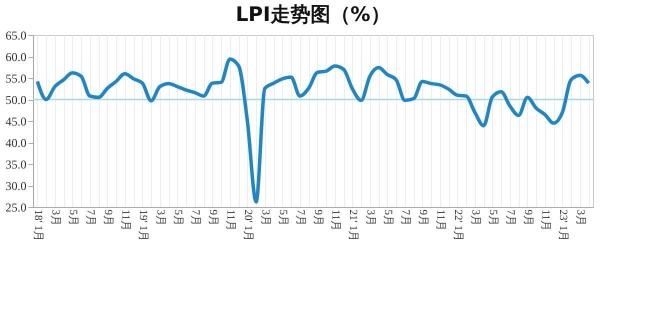  Describe the element at coordinates (16, 57) in the screenshot. I see `y-tick-label: 60.0` at that location.